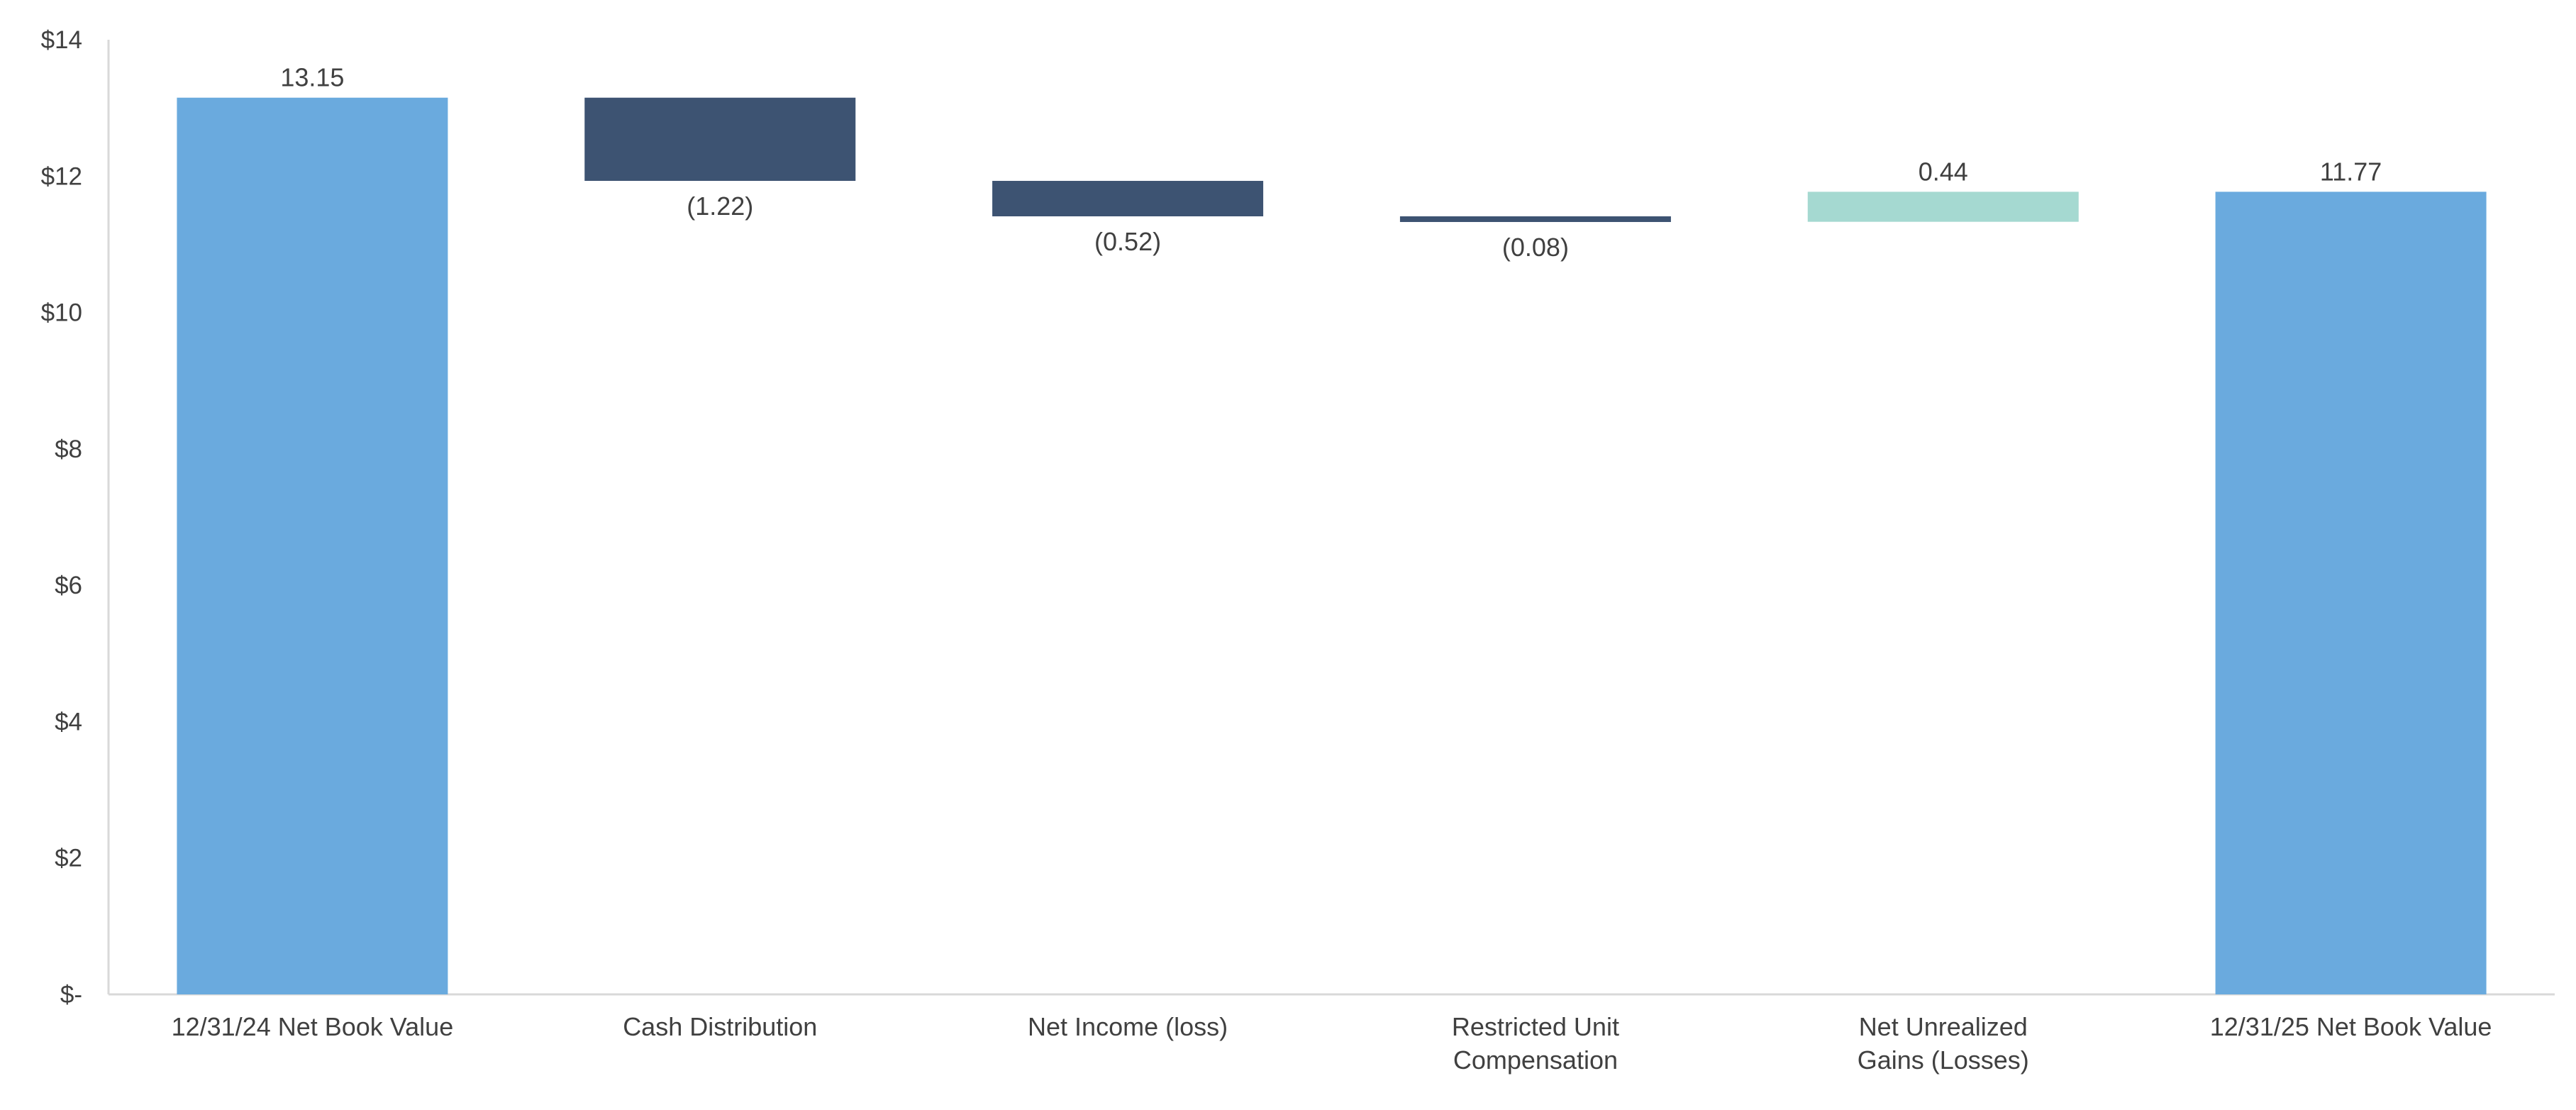 This screenshot has height=1110, width=2576. What do you see at coordinates (71, 995) in the screenshot?
I see `y-tick-label: $-` at bounding box center [71, 995].